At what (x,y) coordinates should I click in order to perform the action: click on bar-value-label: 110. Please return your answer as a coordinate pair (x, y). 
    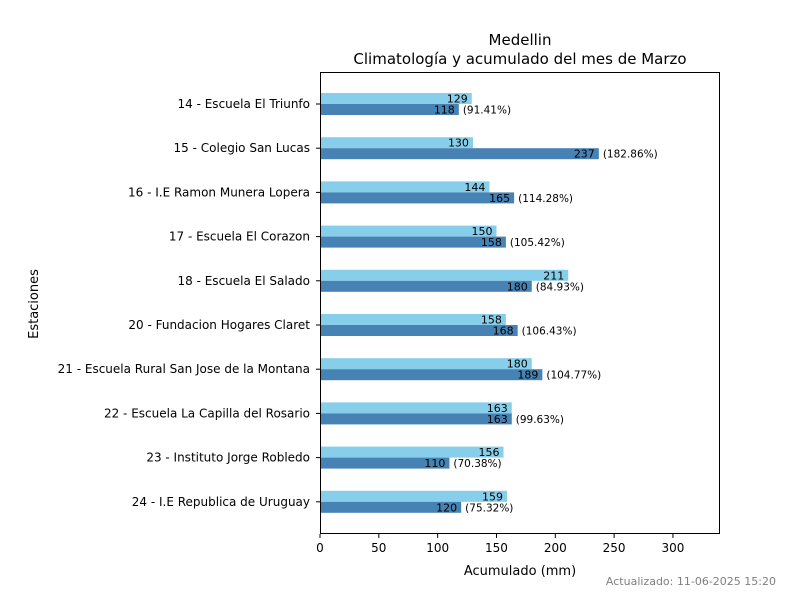
    Looking at the image, I should click on (434, 463).